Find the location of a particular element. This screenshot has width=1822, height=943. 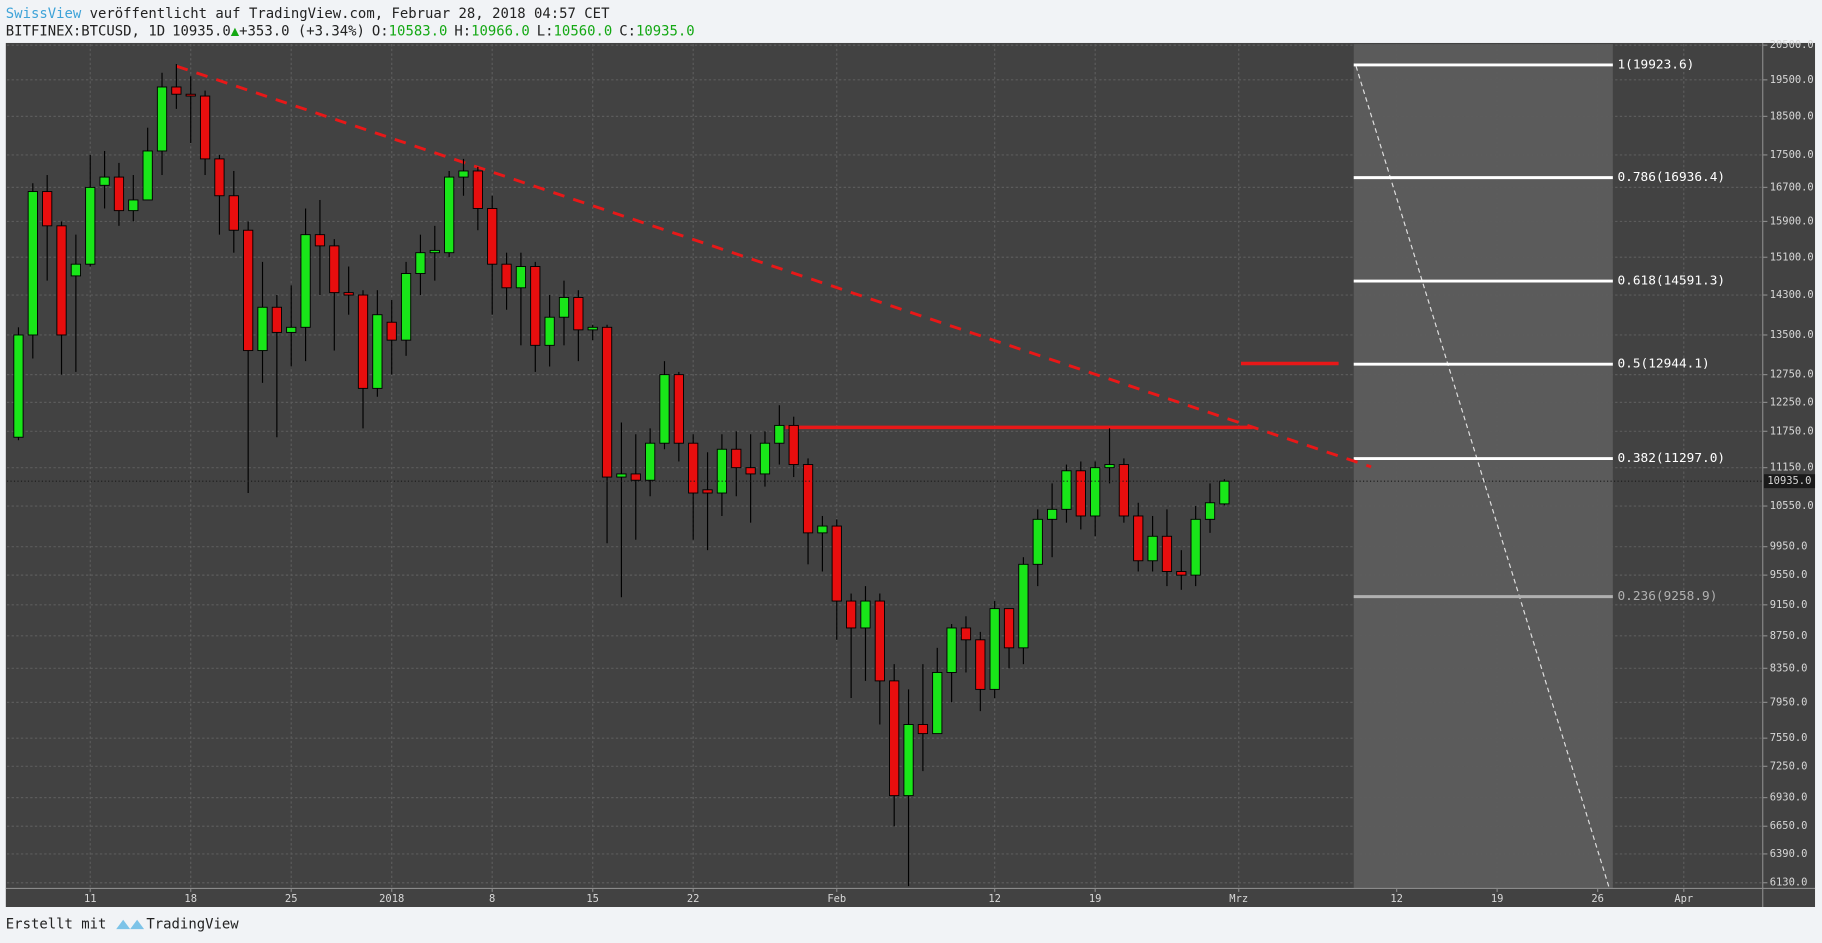

change: +353.0 (+3.34%) is located at coordinates (302, 31).